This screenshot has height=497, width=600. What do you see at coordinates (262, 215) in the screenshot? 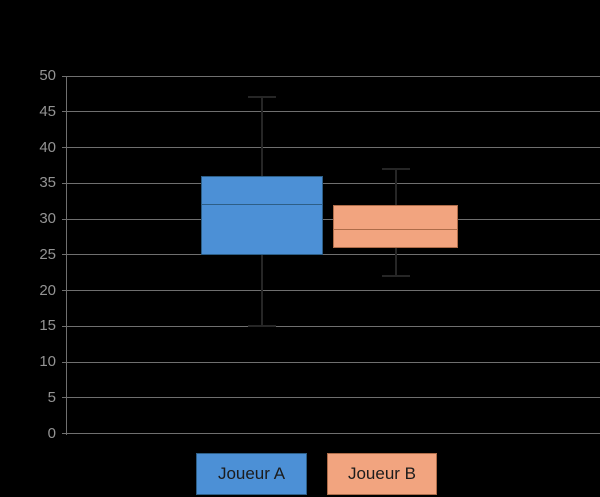
I see `box-joueur-a` at bounding box center [262, 215].